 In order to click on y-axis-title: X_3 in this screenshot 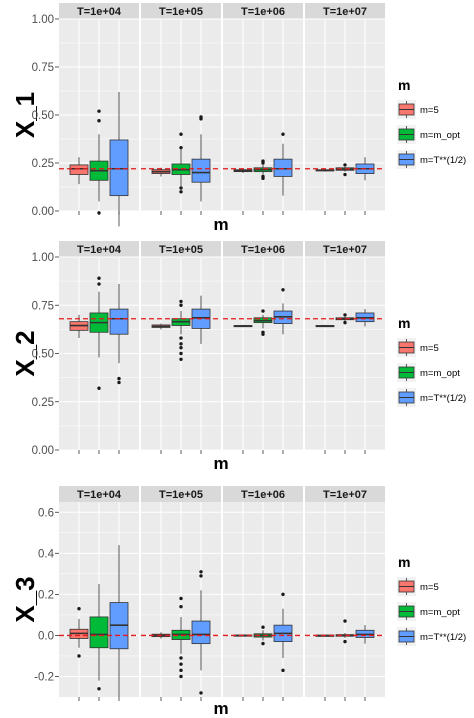, I will do `click(25, 599)`.